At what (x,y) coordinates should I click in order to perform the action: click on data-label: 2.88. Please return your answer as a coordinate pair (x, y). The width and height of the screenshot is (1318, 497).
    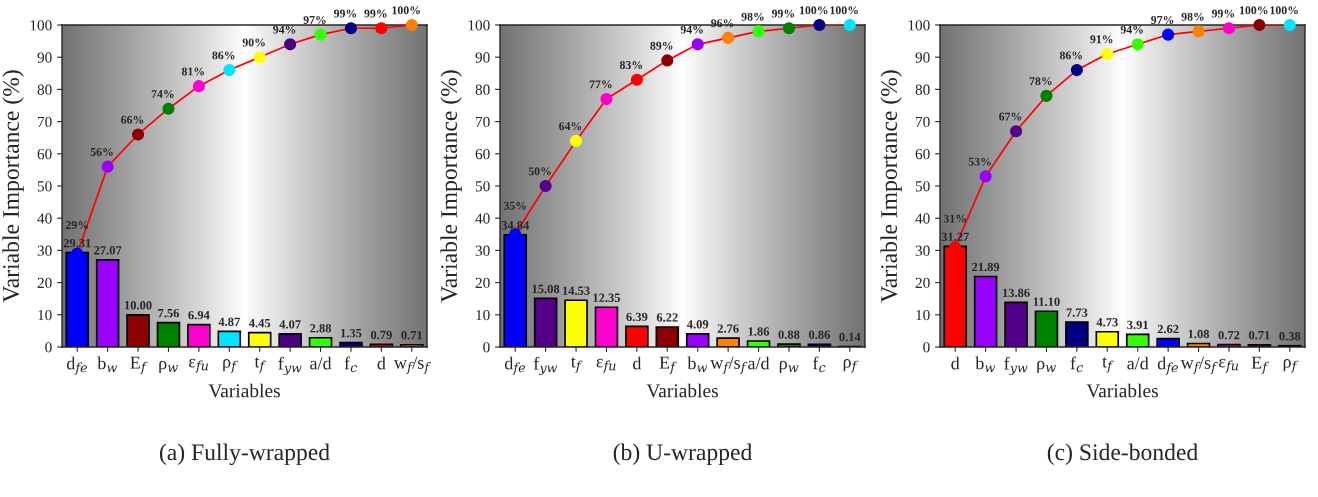
    Looking at the image, I should click on (321, 328).